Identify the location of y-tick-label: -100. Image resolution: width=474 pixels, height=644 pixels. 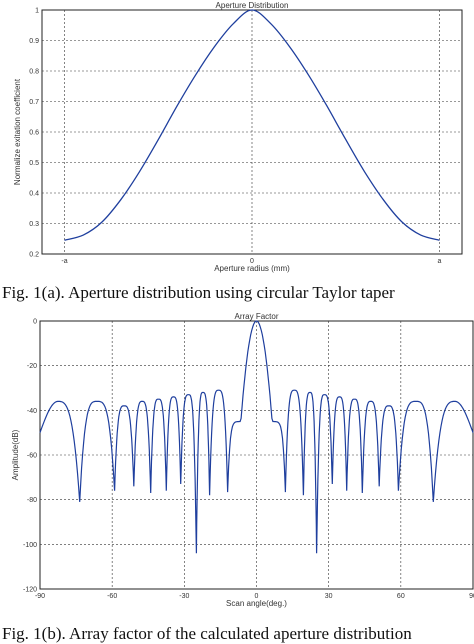
(30, 545).